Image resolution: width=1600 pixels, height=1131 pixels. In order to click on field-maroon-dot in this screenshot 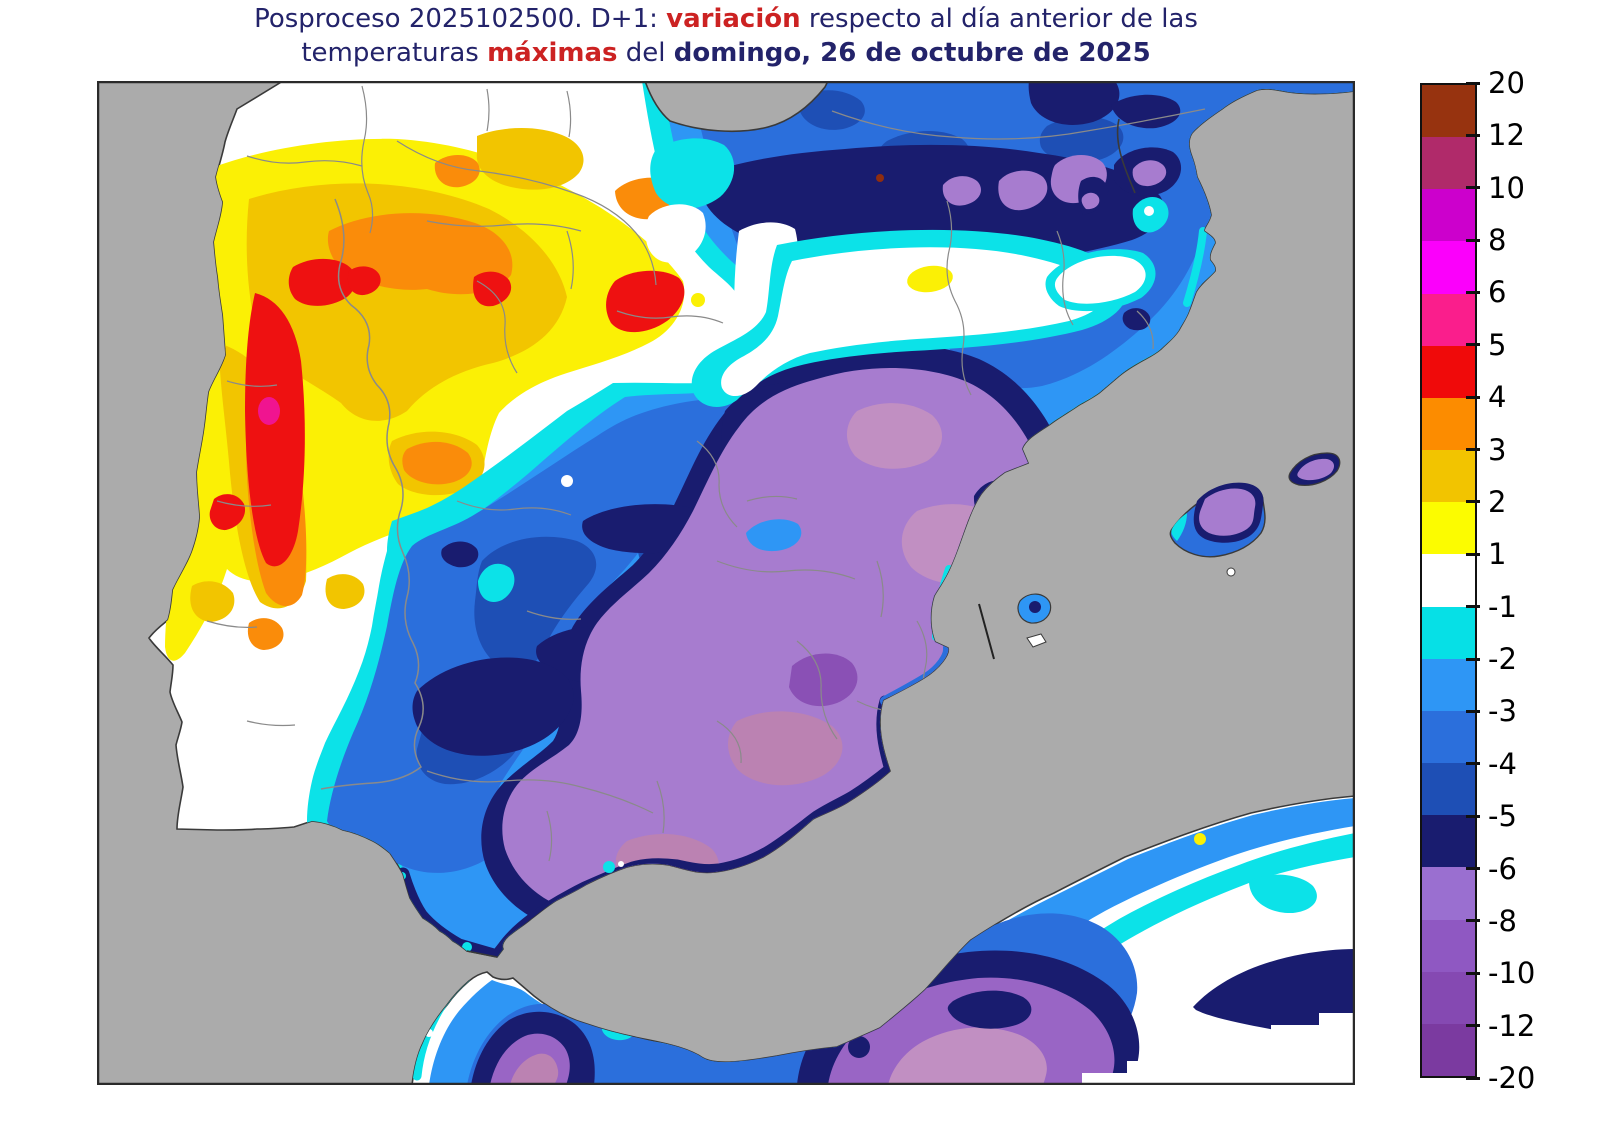, I will do `click(880, 178)`.